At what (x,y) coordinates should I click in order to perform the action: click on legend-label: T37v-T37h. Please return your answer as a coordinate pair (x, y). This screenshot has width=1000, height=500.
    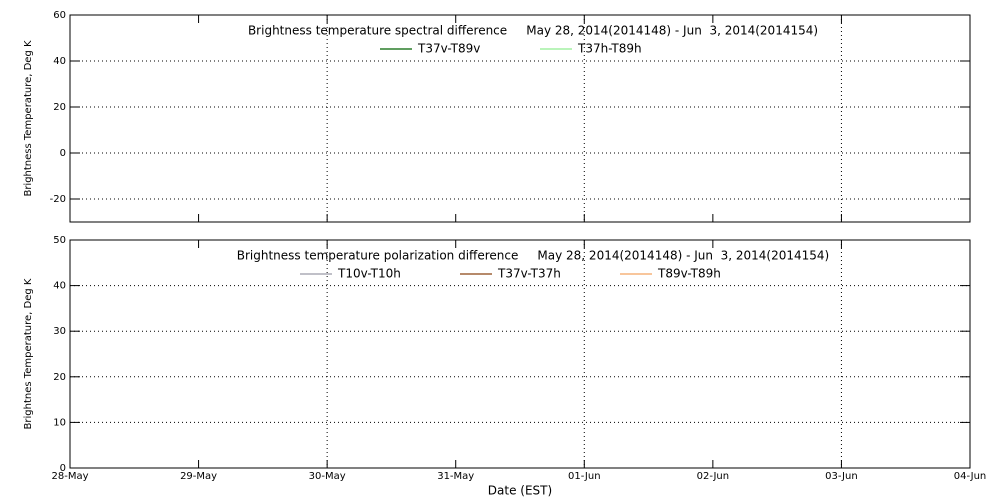
    Looking at the image, I should click on (529, 274).